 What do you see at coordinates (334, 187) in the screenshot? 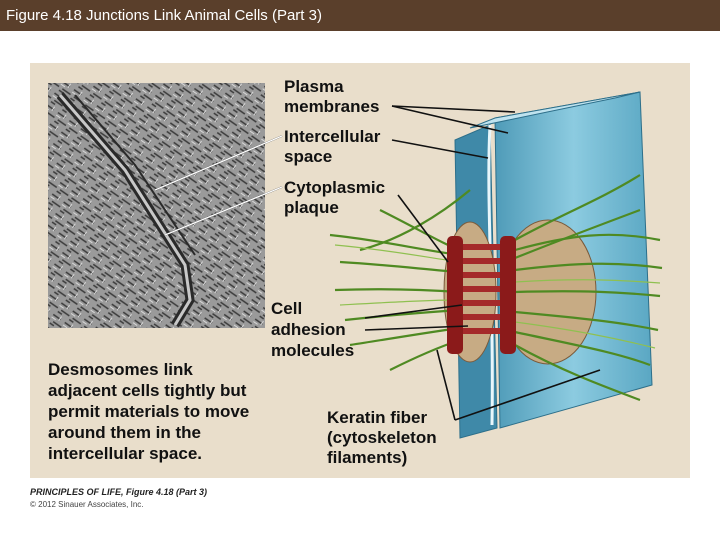
I see `label-line: Cytoplasmic` at bounding box center [334, 187].